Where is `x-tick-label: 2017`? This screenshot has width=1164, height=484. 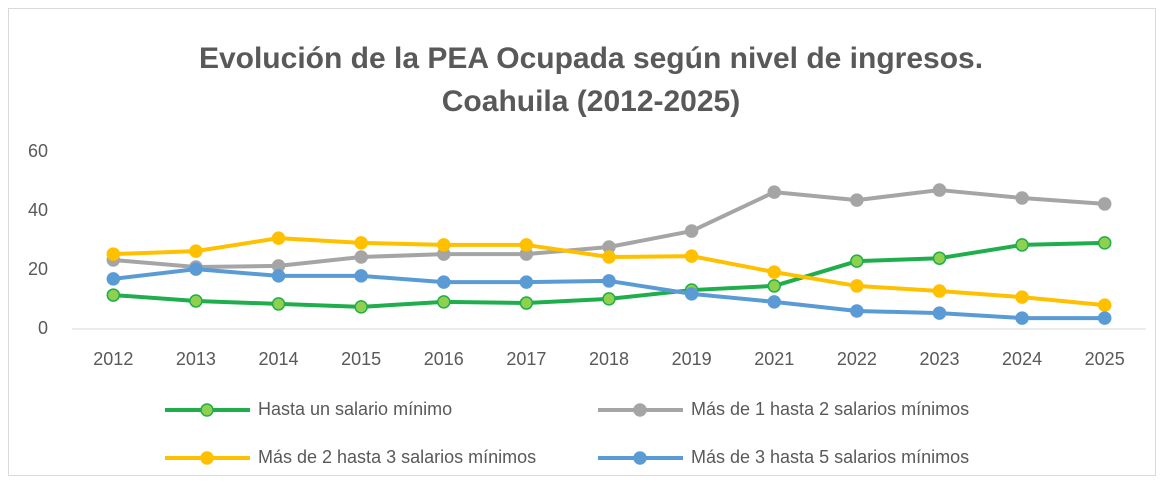 x-tick-label: 2017 is located at coordinates (526, 359).